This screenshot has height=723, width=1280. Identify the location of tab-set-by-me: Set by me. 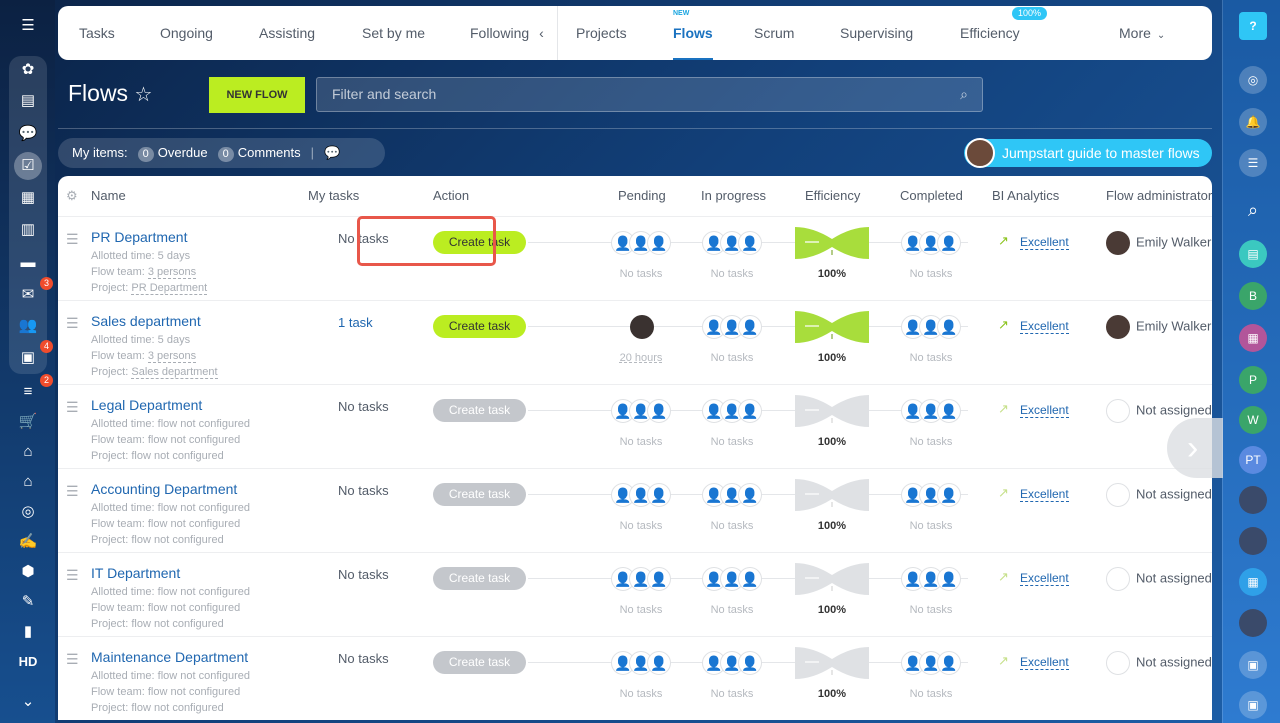
(393, 33).